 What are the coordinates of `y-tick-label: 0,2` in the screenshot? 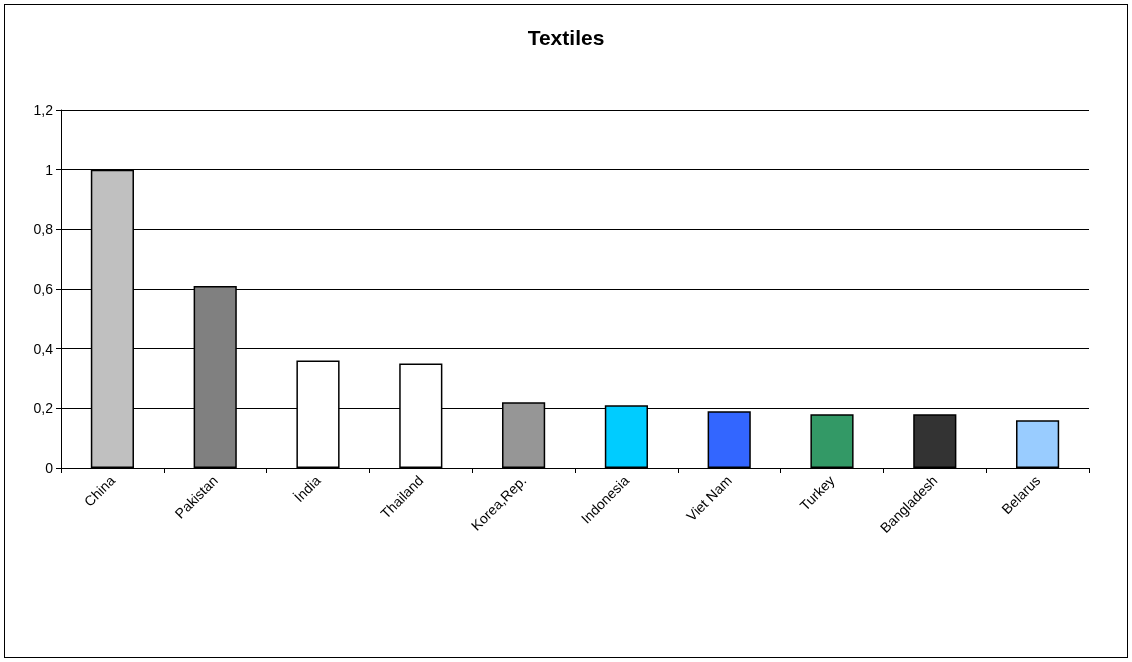 It's located at (43, 408).